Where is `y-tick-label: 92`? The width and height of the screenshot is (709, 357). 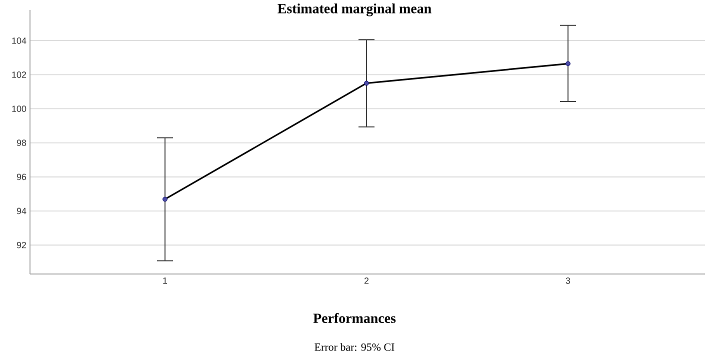 y-tick-label: 92 is located at coordinates (21, 245).